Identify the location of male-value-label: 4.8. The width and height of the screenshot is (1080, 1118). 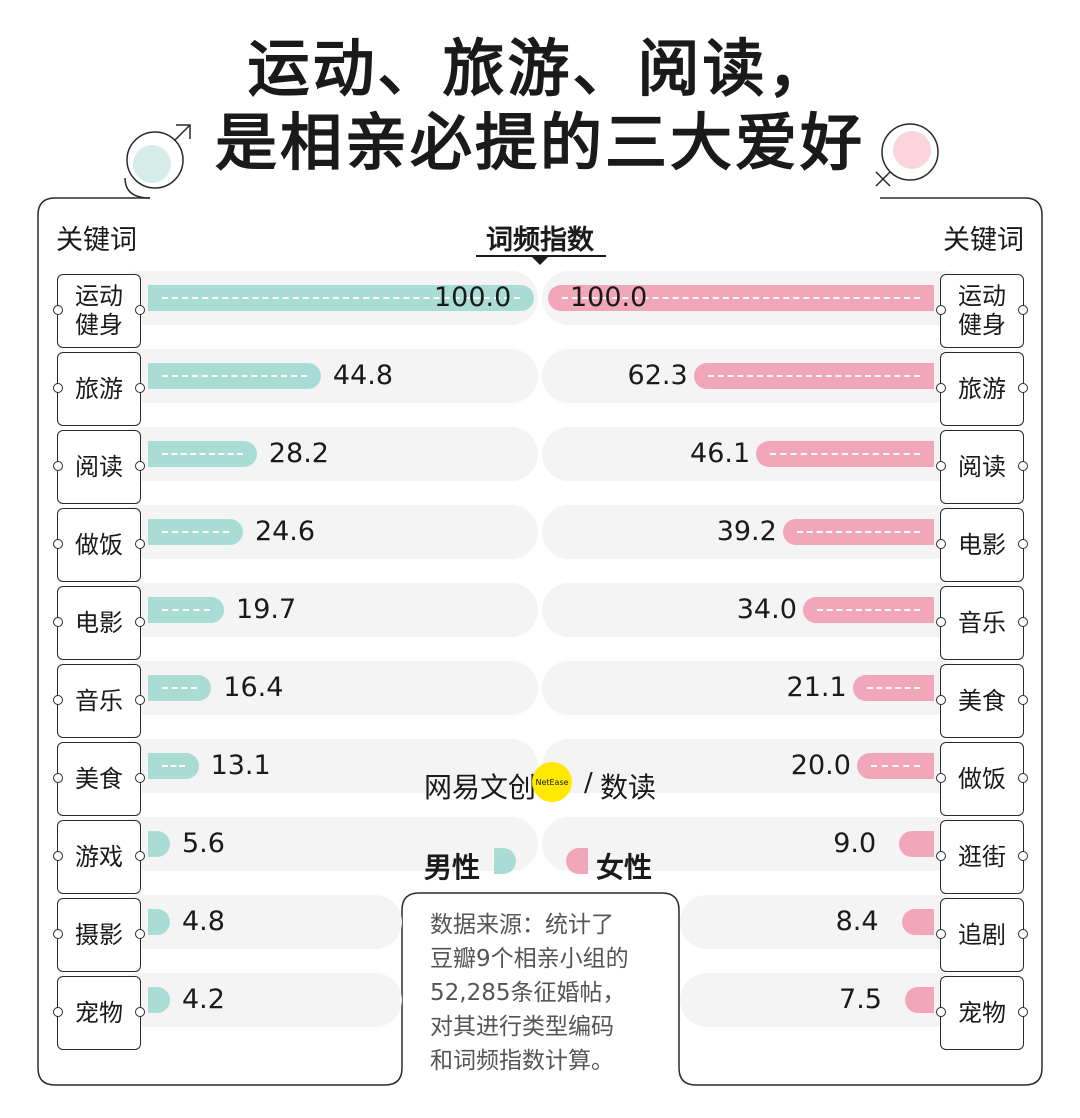
(203, 921).